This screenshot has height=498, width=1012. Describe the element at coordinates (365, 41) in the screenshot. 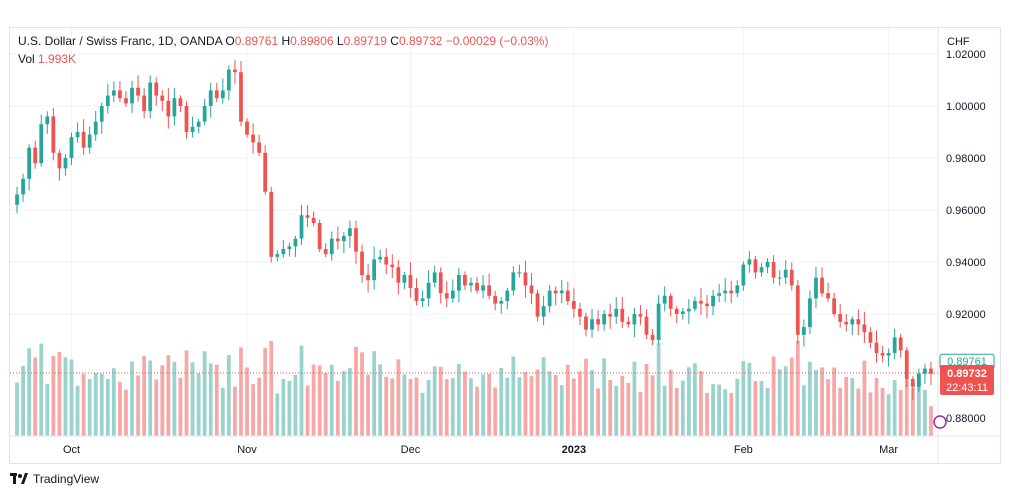

I see `low-value: 0.89719` at that location.